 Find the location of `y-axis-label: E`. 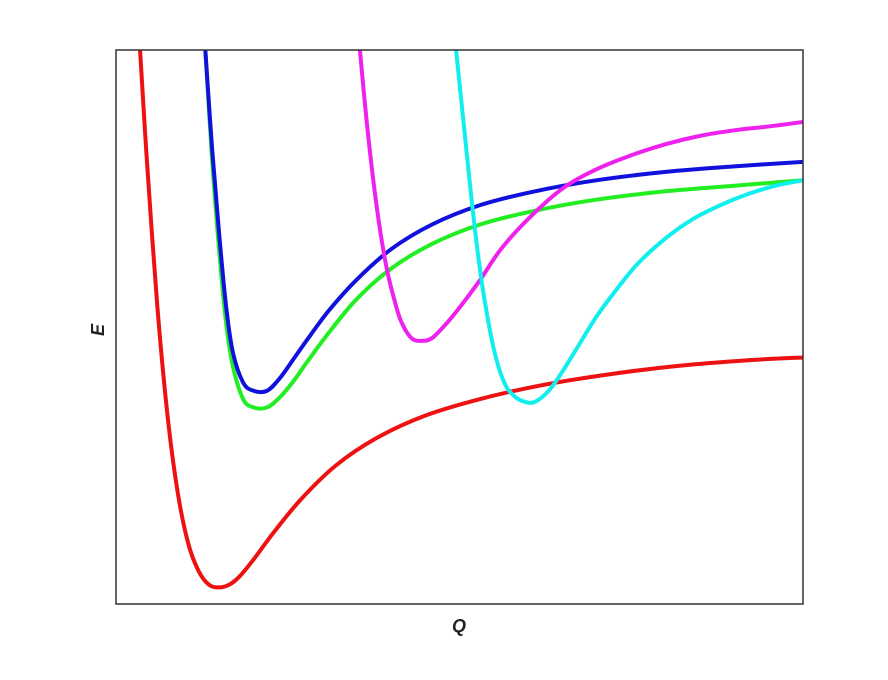

y-axis-label: E is located at coordinates (98, 329).